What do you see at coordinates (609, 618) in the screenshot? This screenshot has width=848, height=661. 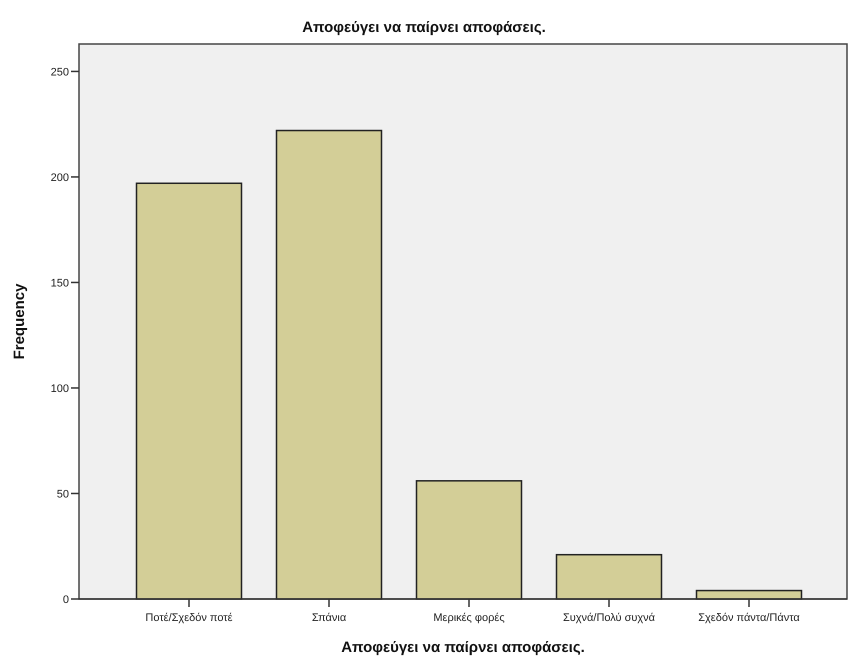 I see `x-tick-label: Συχνά/Πολύ συχνά` at bounding box center [609, 618].